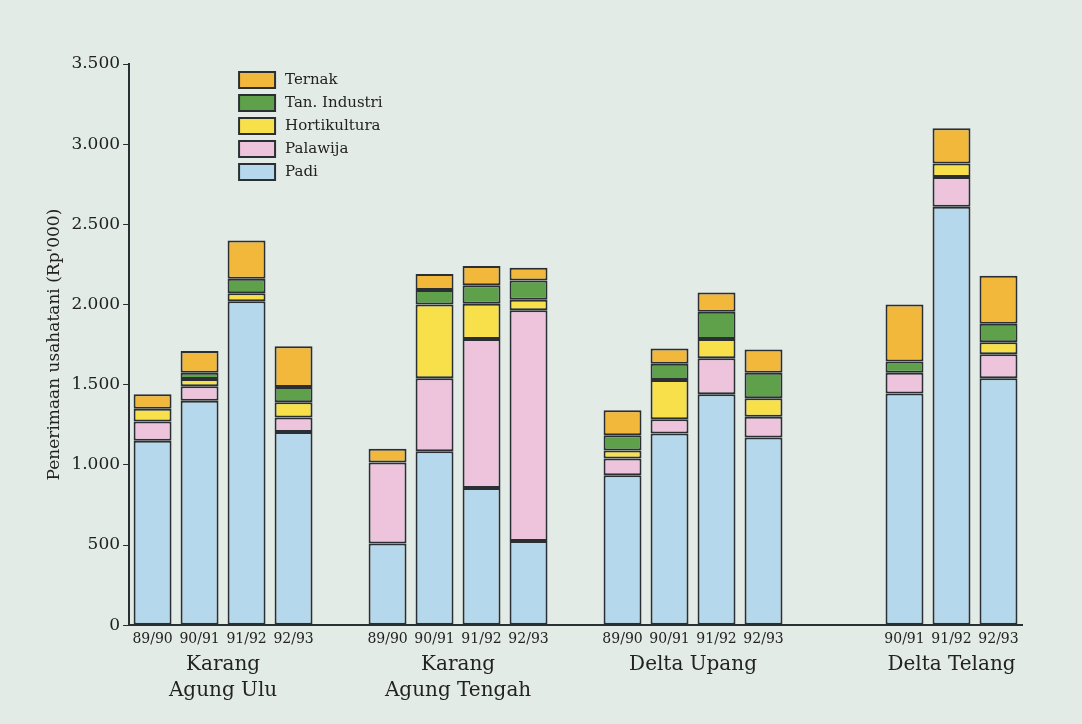  What do you see at coordinates (302, 170) in the screenshot?
I see `legend-label: Padi` at bounding box center [302, 170].